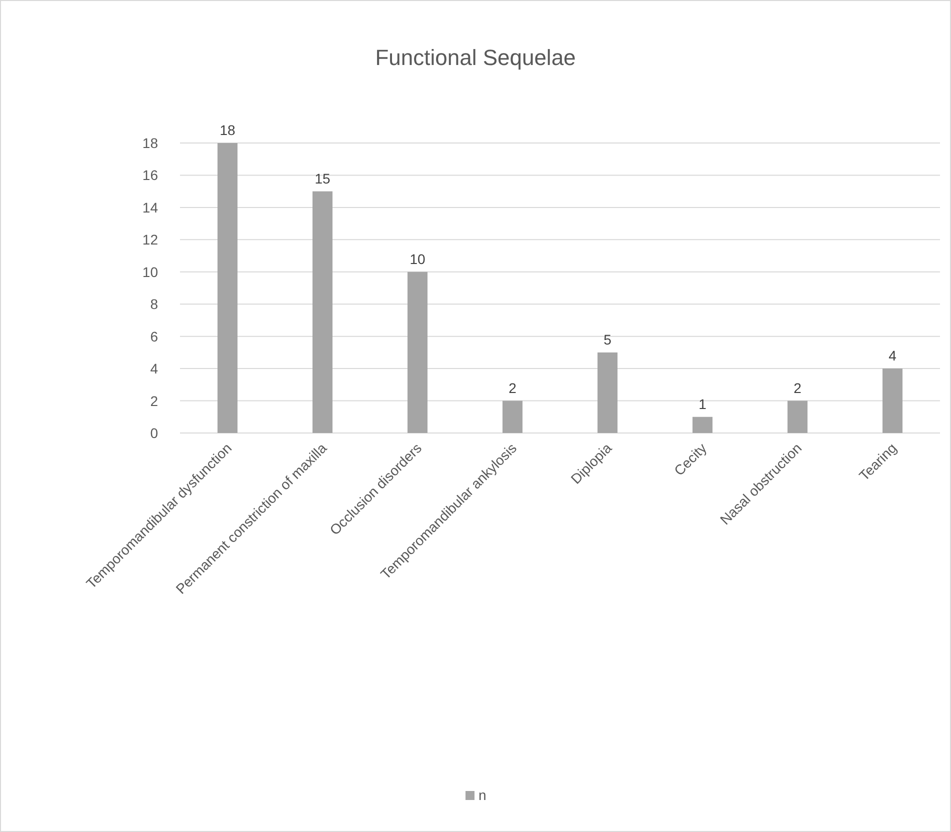 The width and height of the screenshot is (951, 832). What do you see at coordinates (475, 57) in the screenshot?
I see `chart-title: Functional Sequelae` at bounding box center [475, 57].